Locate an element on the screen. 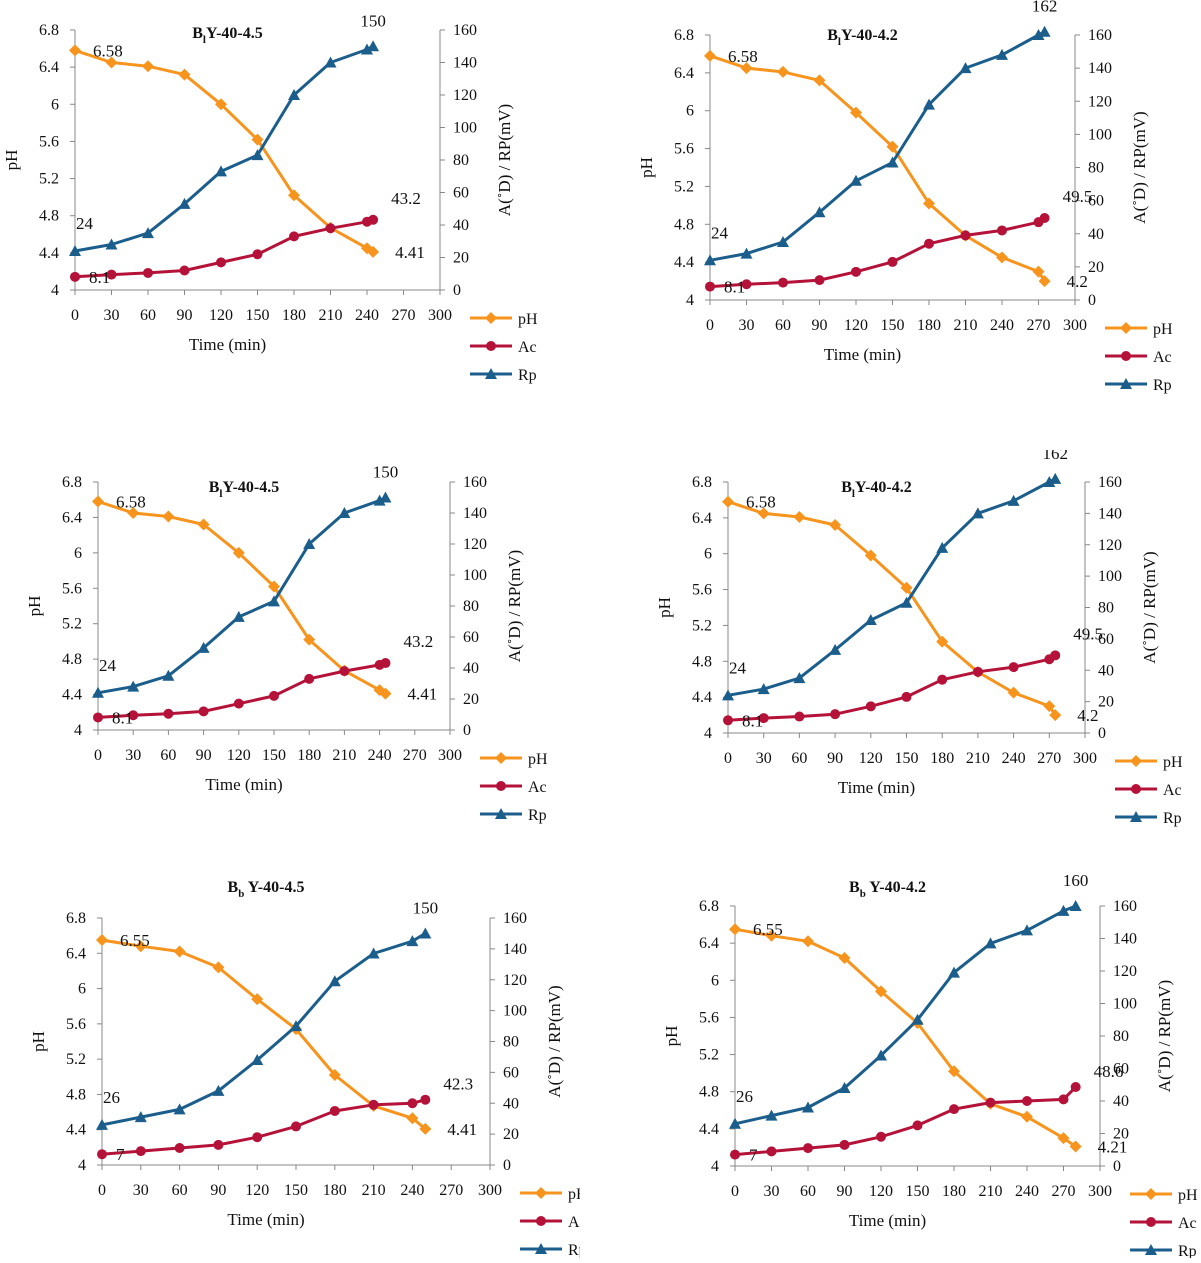 This screenshot has width=1201, height=1263. x-axis-title: Time (min) is located at coordinates (265, 1219).